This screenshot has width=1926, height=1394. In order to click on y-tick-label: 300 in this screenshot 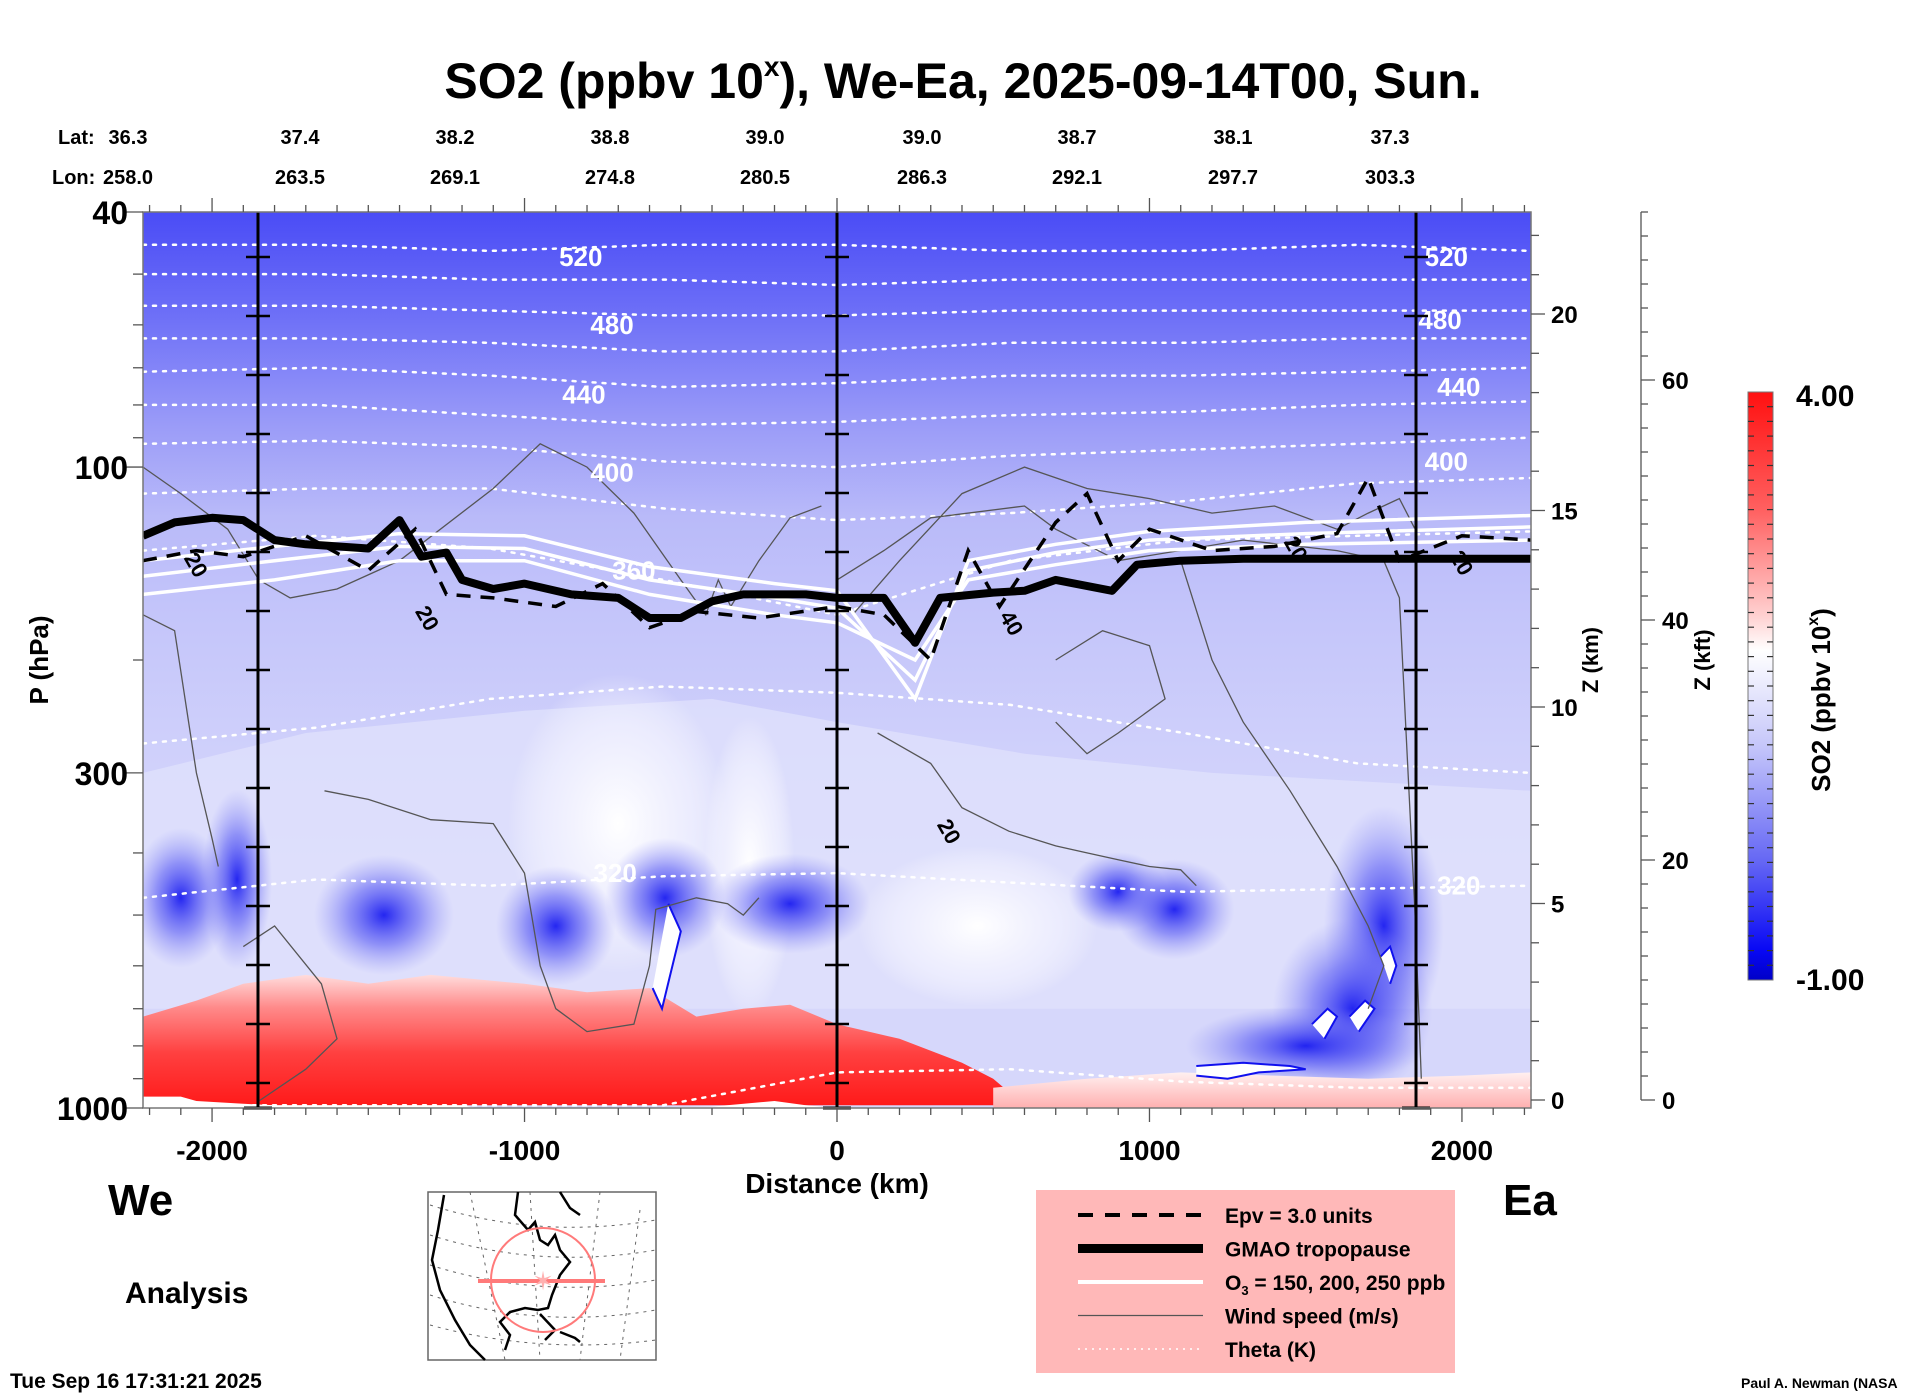, I will do `click(101, 774)`.